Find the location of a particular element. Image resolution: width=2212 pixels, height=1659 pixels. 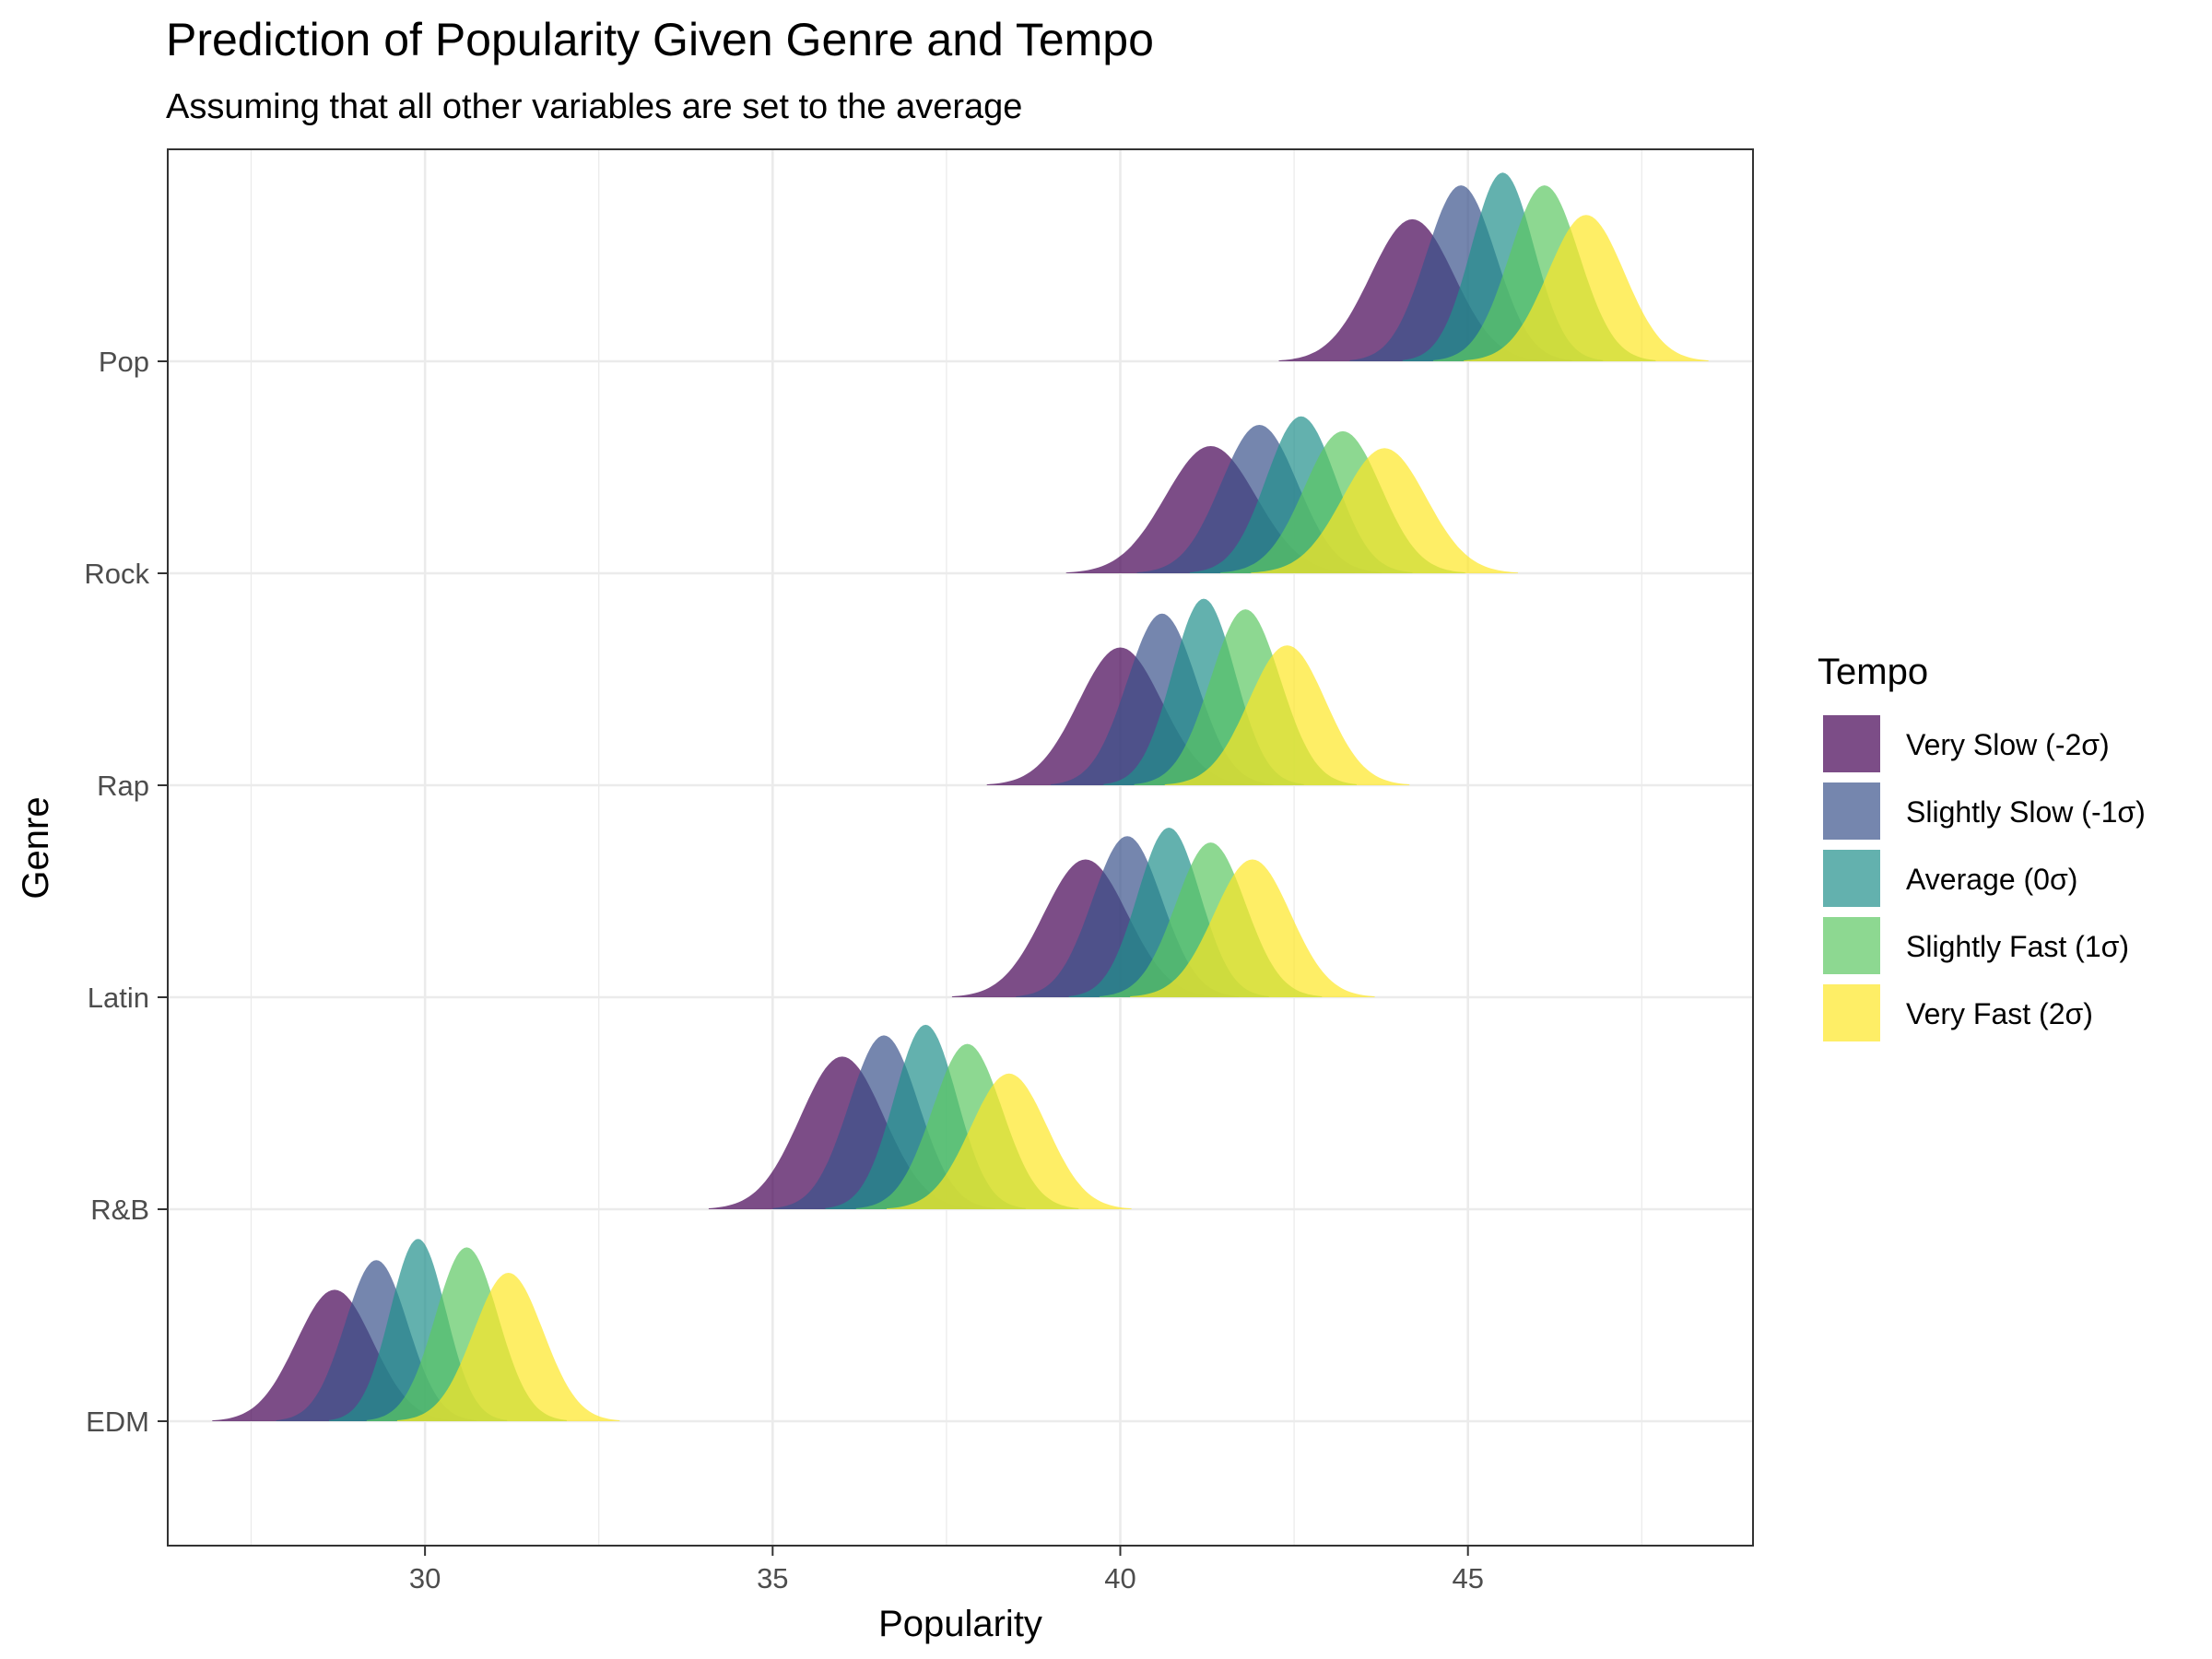

y-tick-label: EDM is located at coordinates (117, 1422).